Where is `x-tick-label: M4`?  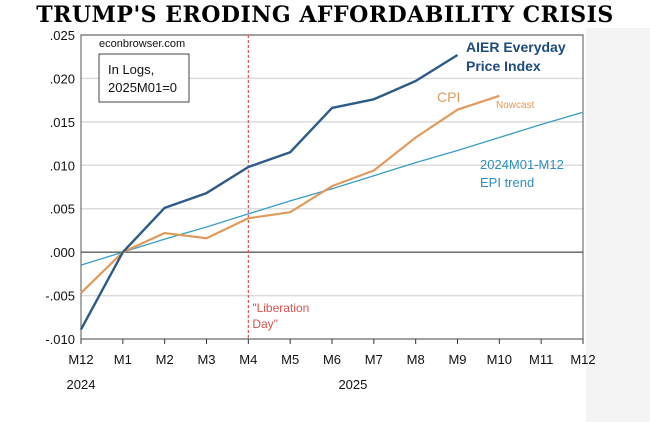 x-tick-label: M4 is located at coordinates (248, 359).